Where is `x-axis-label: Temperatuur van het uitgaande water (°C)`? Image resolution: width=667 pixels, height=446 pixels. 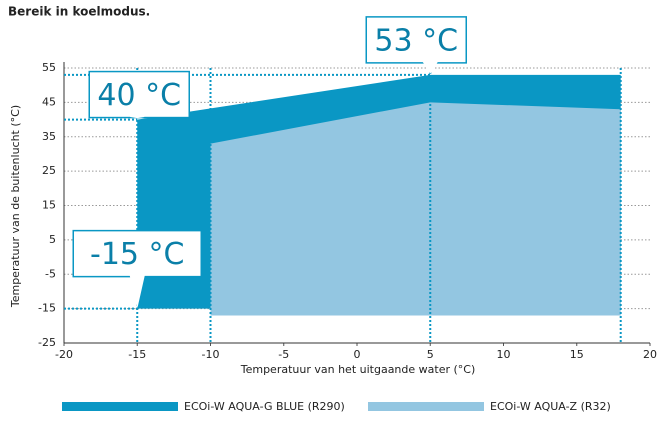 x-axis-label: Temperatuur van het uitgaande water (°C) is located at coordinates (358, 369).